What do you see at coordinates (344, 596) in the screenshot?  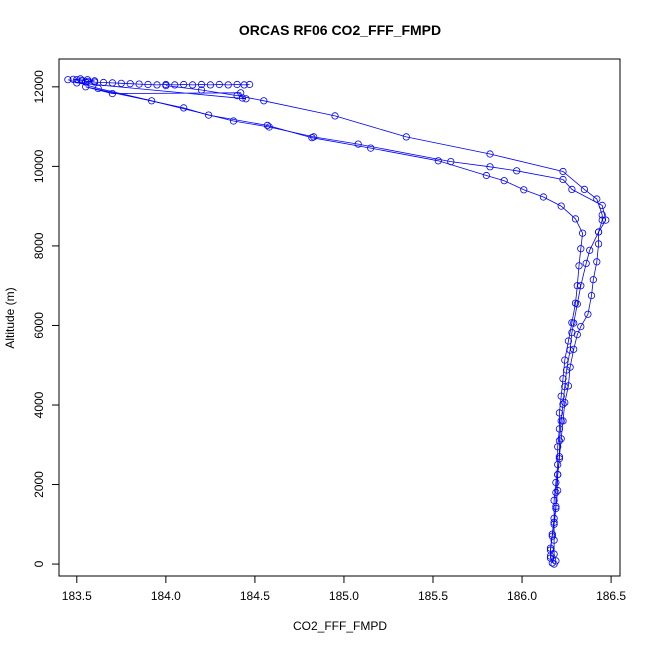 I see `x-tick-label: 185.0` at bounding box center [344, 596].